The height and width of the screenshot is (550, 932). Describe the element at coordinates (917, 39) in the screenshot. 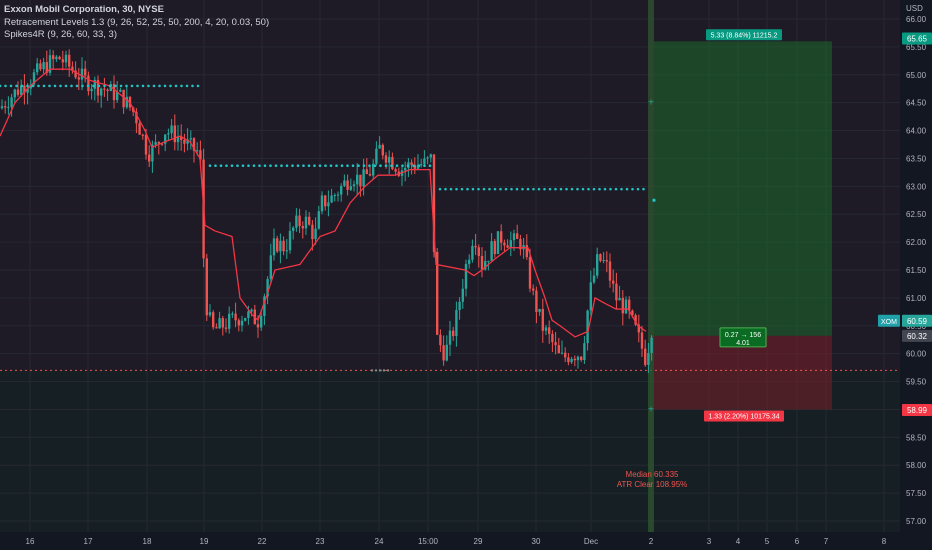

I see `price-tag-target-text: 65.65` at that location.